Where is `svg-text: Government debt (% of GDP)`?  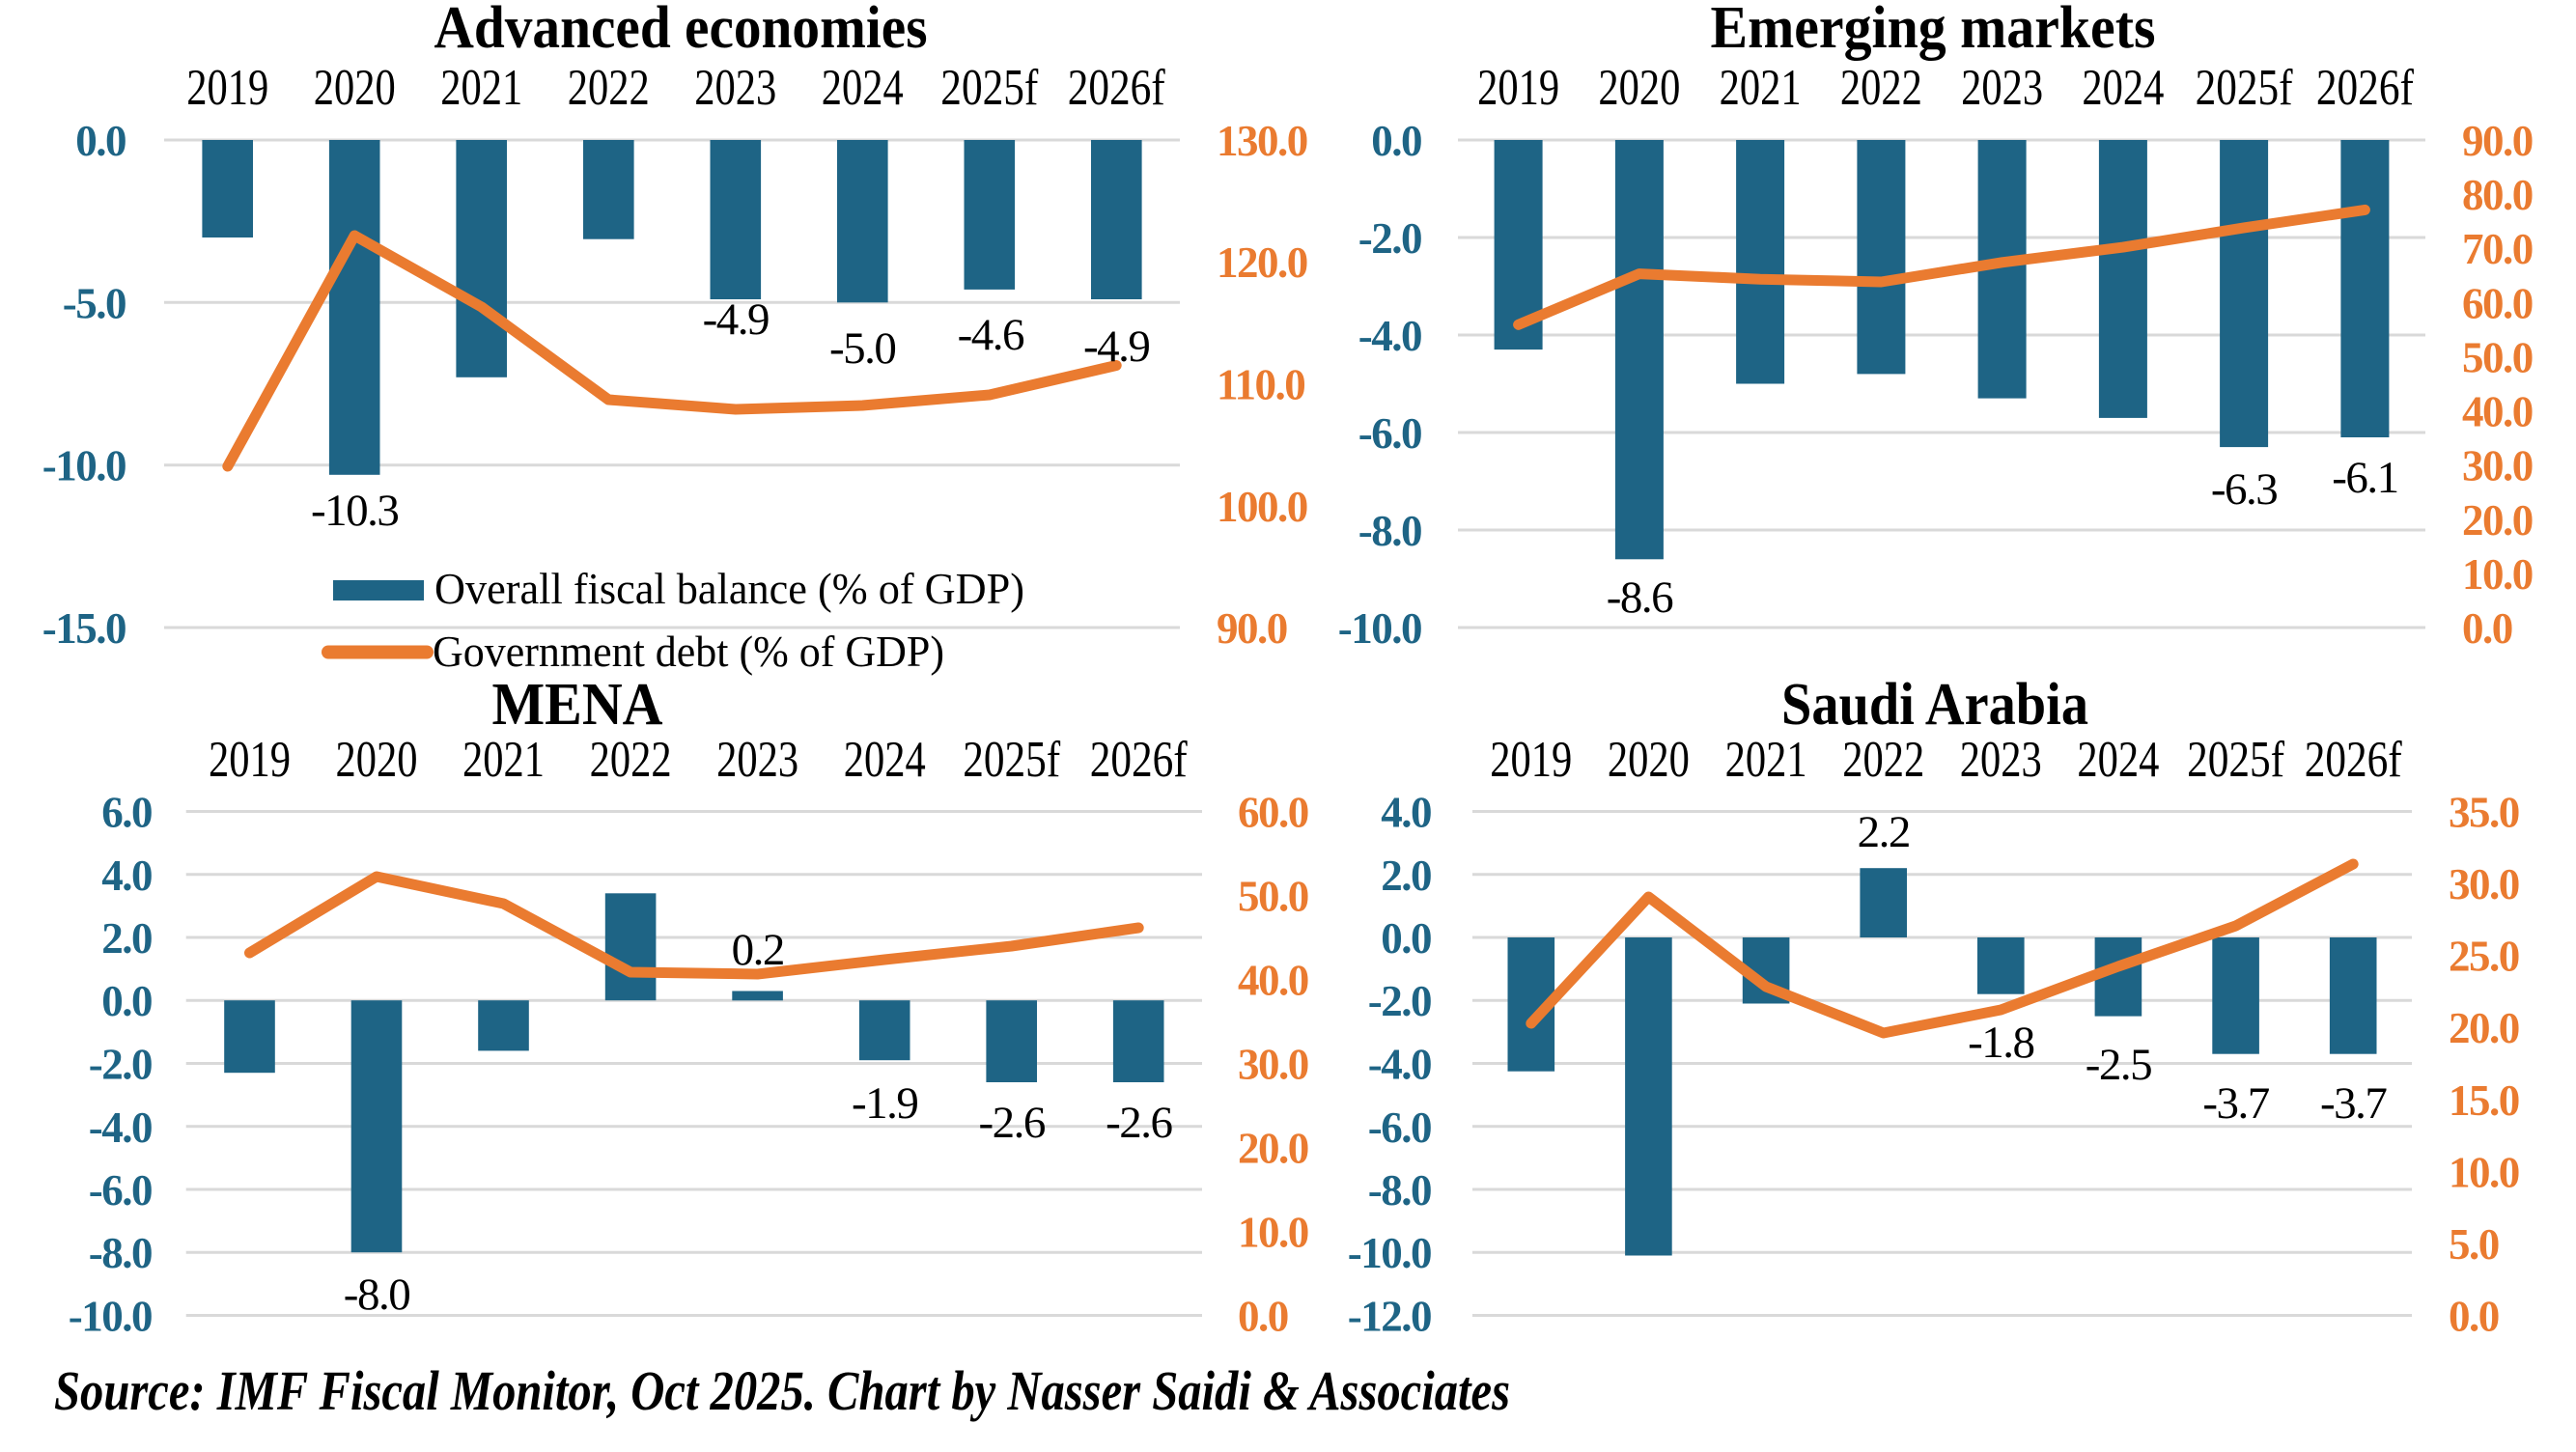
svg-text: Government debt (% of GDP) is located at coordinates (689, 652).